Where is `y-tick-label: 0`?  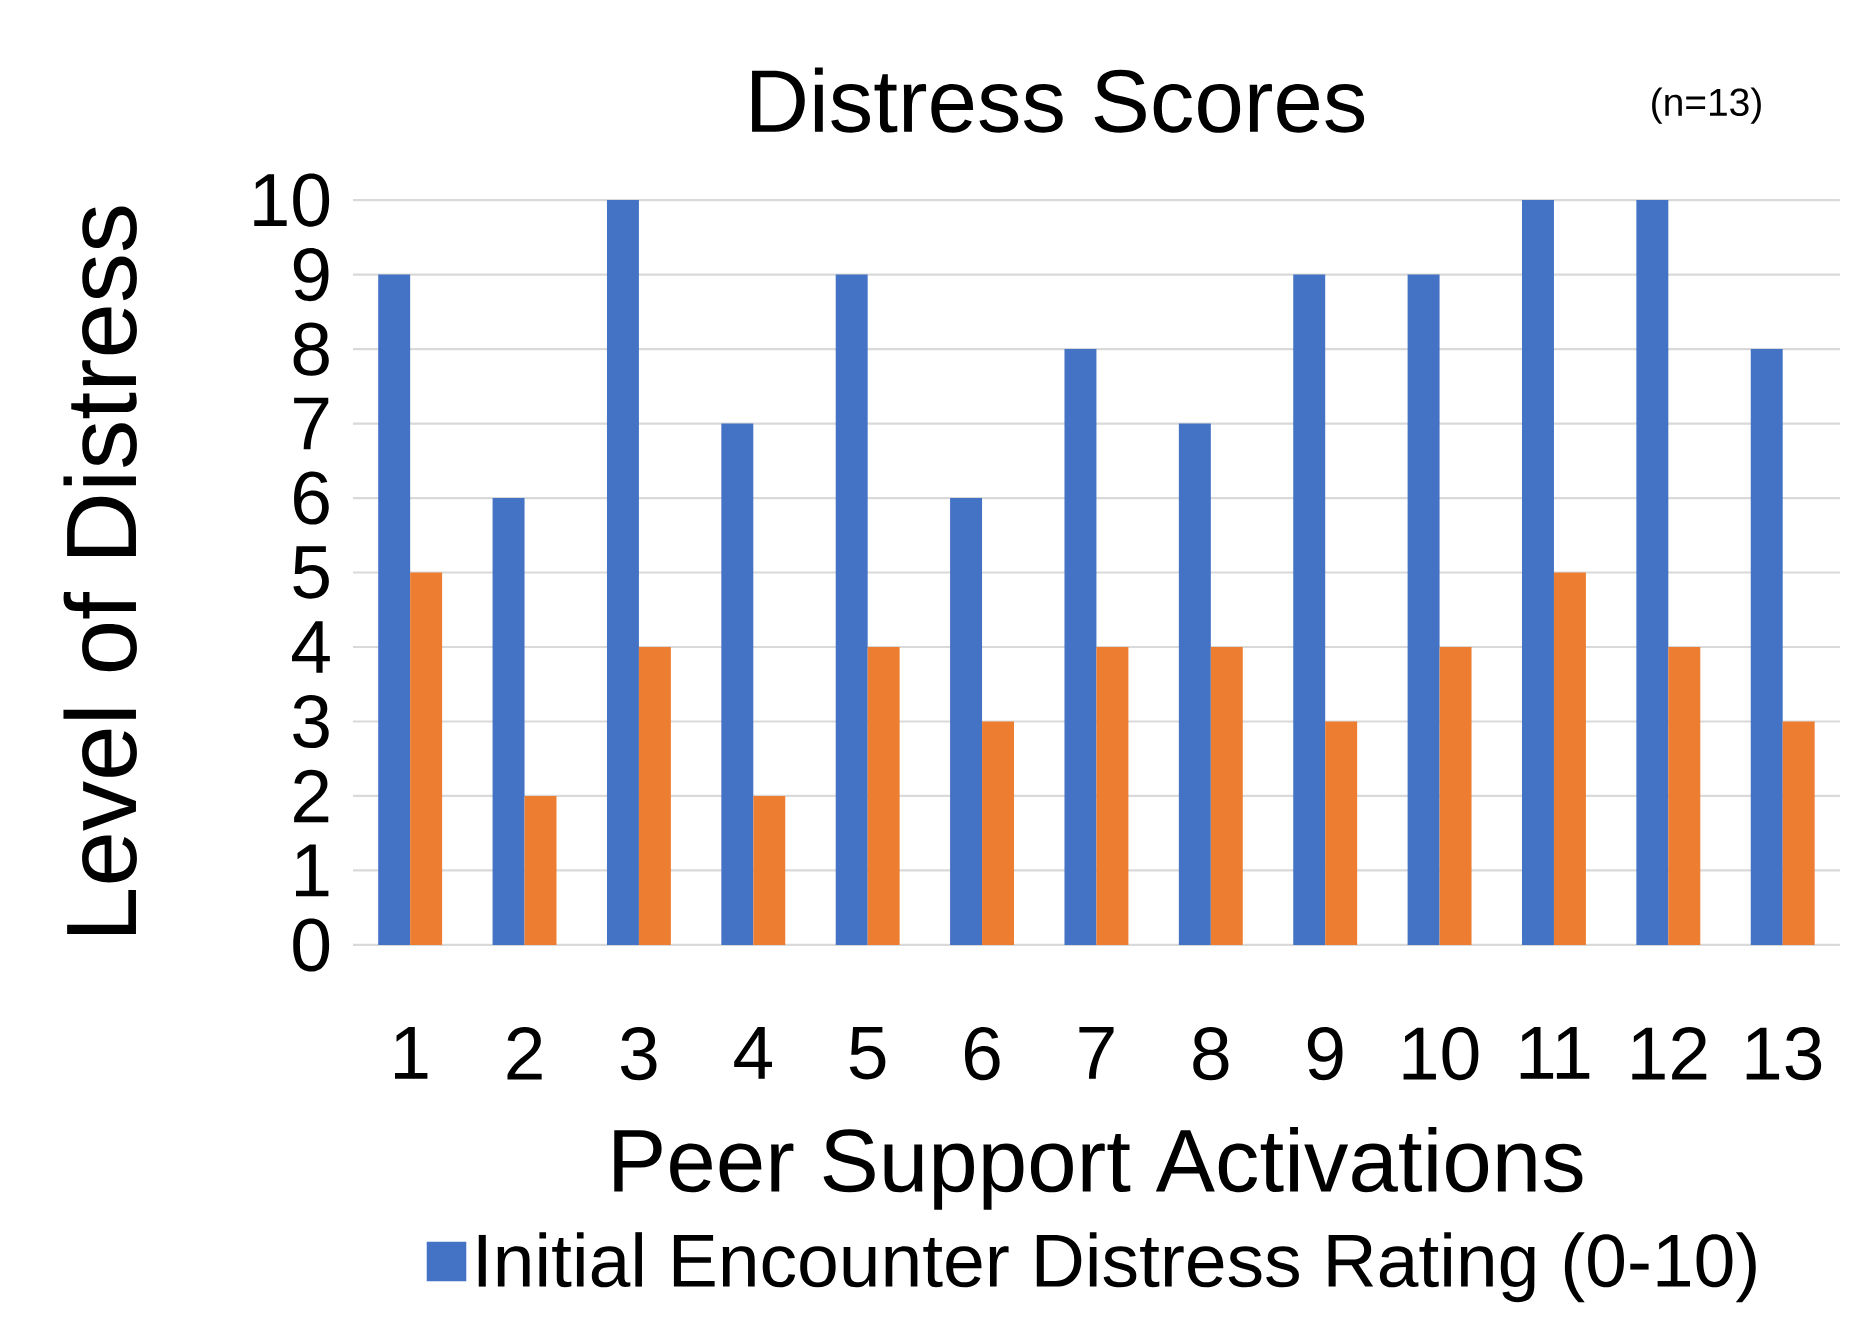 y-tick-label: 0 is located at coordinates (311, 945).